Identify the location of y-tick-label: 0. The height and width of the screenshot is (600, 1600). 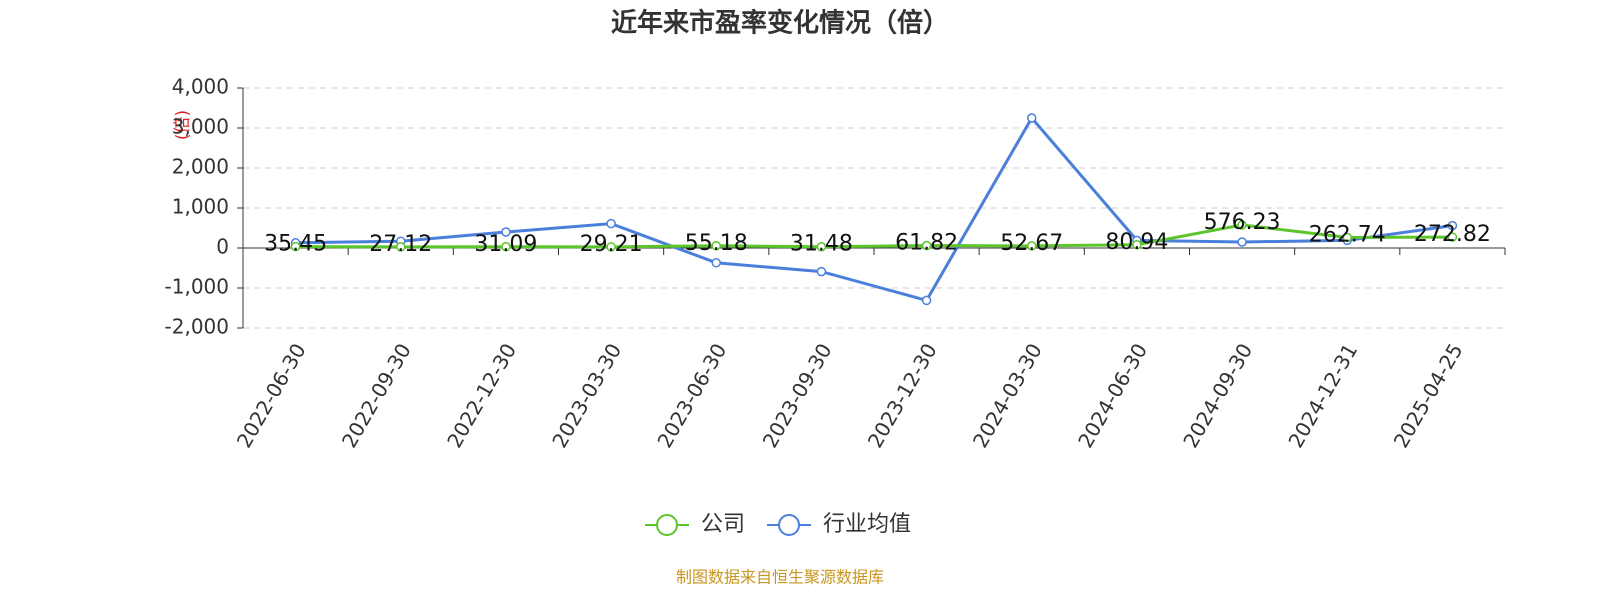
(222, 247).